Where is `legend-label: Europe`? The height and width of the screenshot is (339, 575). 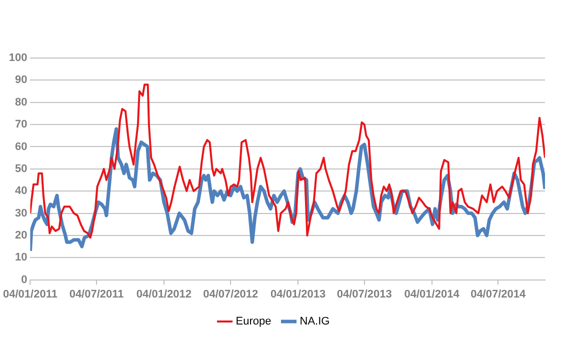
legend-label: Europe is located at coordinates (254, 322).